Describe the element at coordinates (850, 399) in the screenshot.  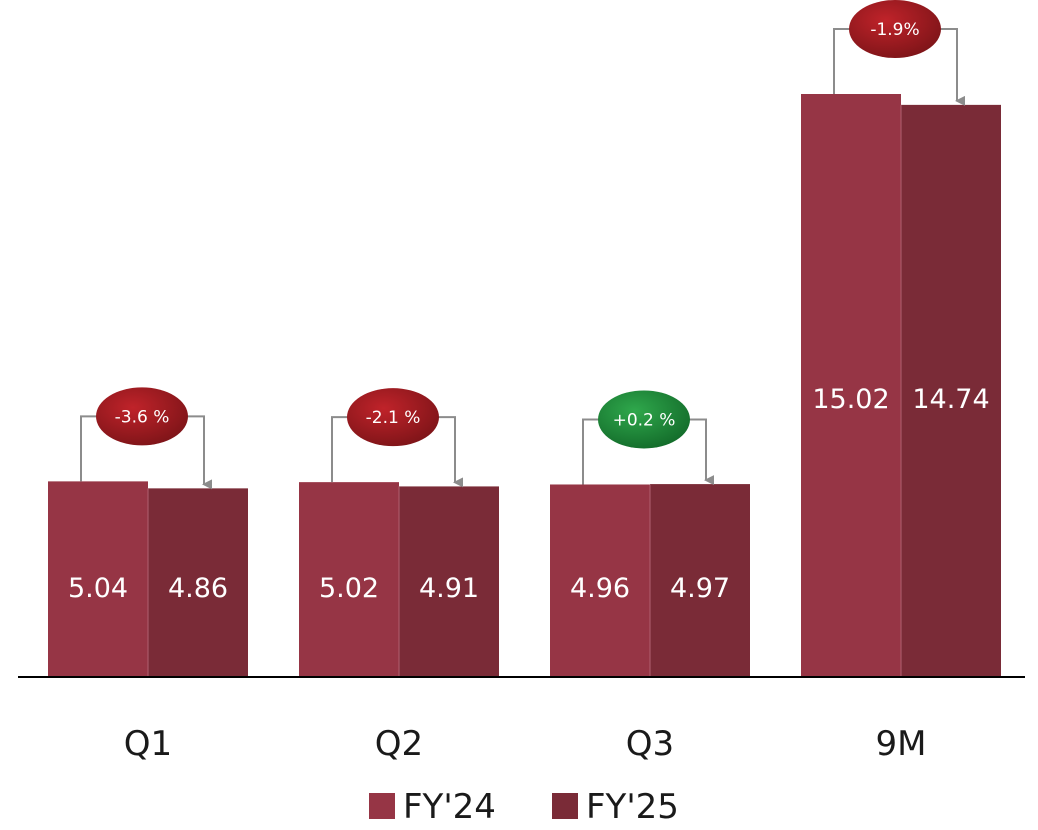
I see `value-label-fy24-9m: 15.02` at that location.